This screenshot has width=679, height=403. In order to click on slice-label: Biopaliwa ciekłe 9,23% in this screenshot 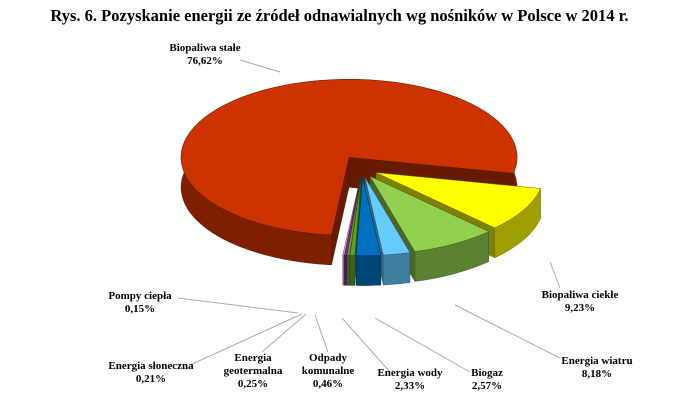, I will do `click(580, 302)`.